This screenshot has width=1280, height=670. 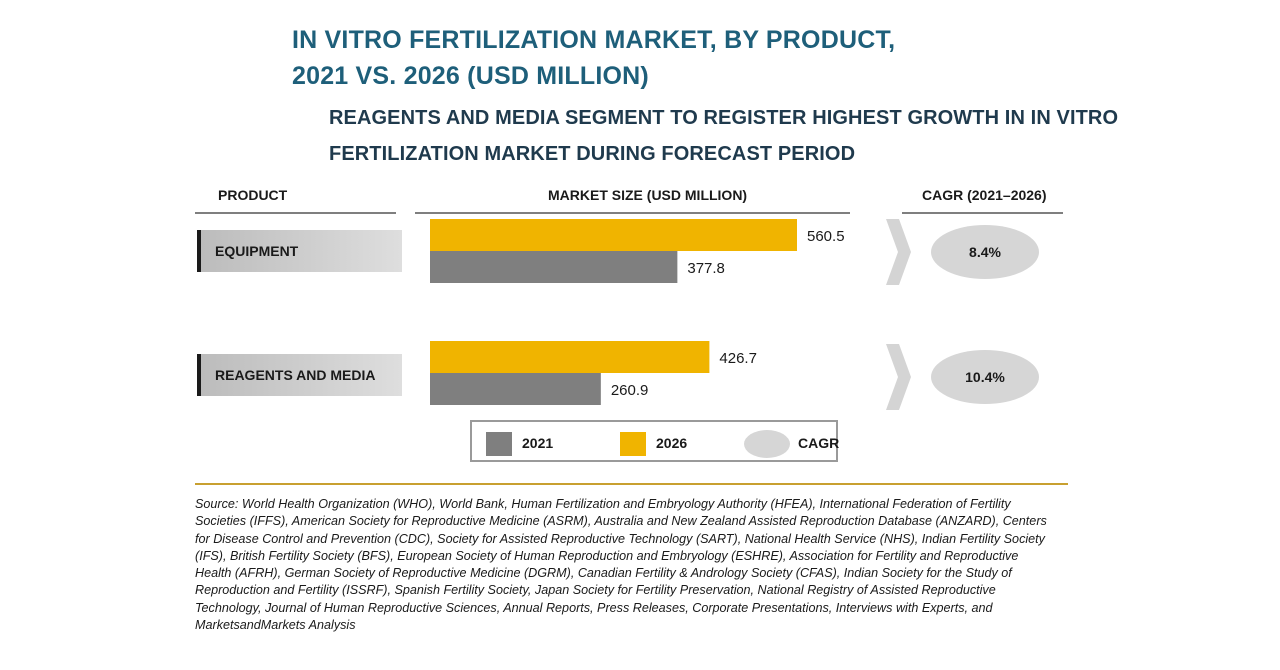 What do you see at coordinates (984, 195) in the screenshot?
I see `header-cagr: CAGR (2021–2026)` at bounding box center [984, 195].